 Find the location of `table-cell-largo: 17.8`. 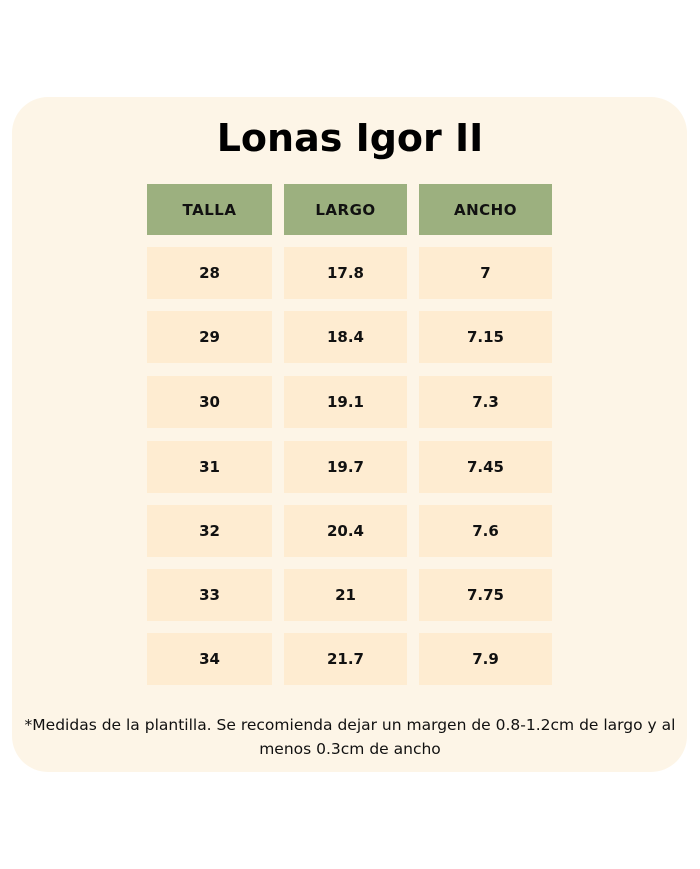

table-cell-largo: 17.8 is located at coordinates (345, 273).